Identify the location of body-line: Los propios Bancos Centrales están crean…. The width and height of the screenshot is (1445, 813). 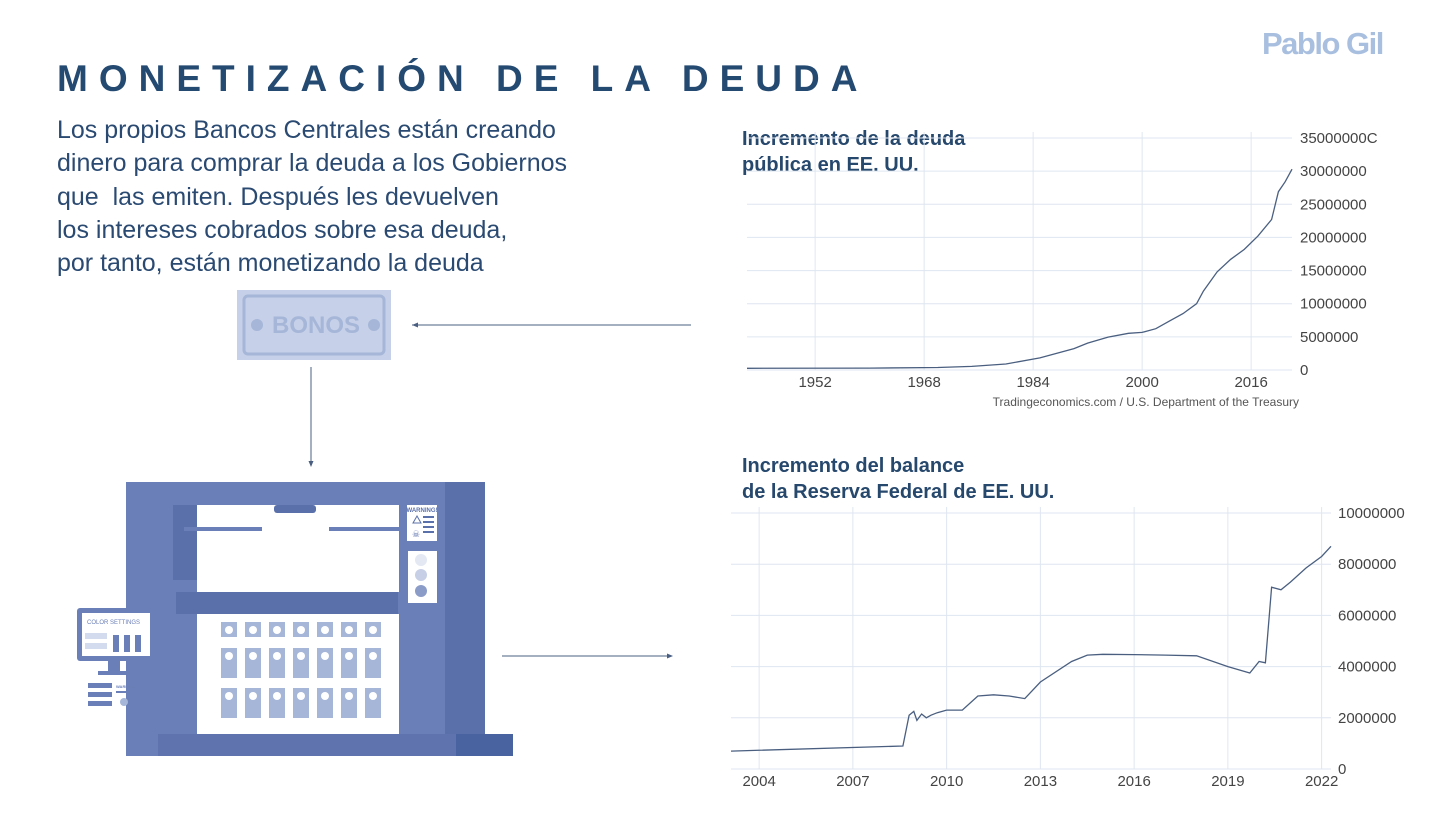
(306, 130).